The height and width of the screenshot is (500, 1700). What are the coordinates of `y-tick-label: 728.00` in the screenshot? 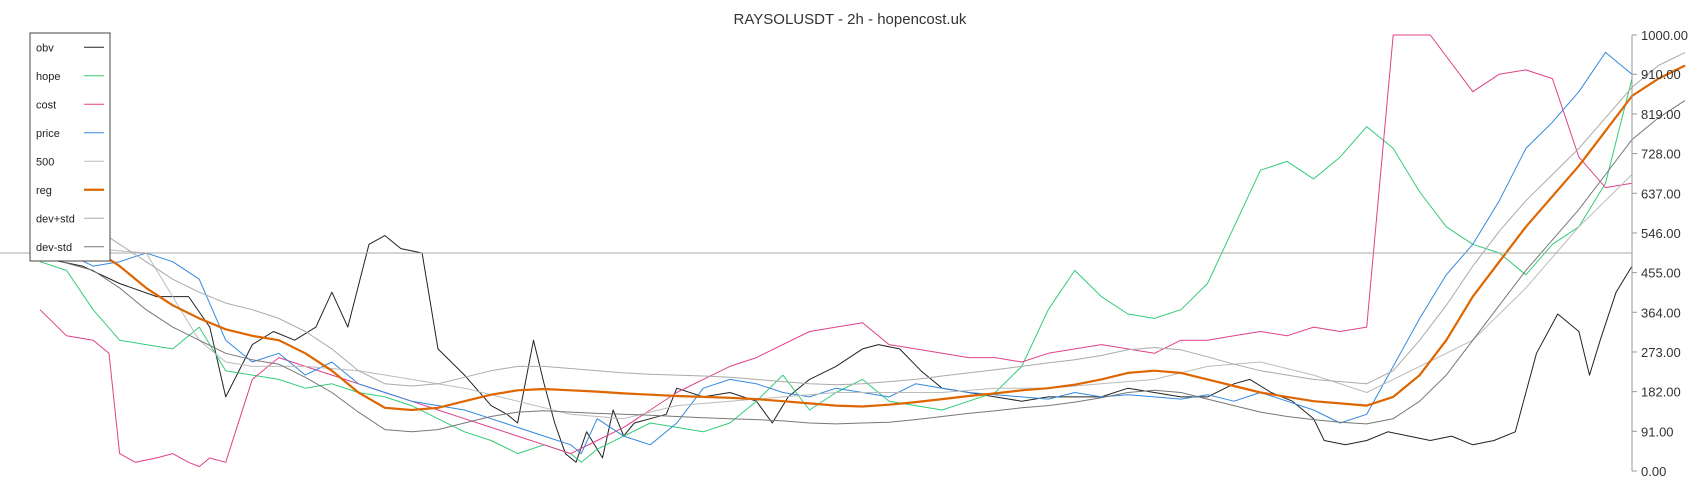 It's located at (1661, 154).